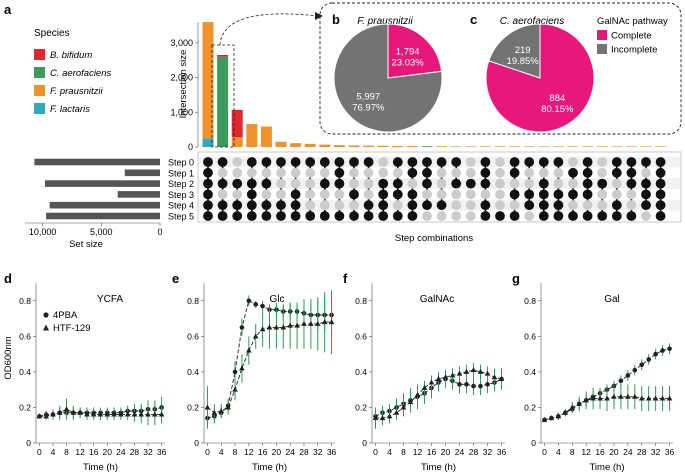  Describe the element at coordinates (385, 21) in the screenshot. I see `pie-title-0: F. prausnitzii` at that location.